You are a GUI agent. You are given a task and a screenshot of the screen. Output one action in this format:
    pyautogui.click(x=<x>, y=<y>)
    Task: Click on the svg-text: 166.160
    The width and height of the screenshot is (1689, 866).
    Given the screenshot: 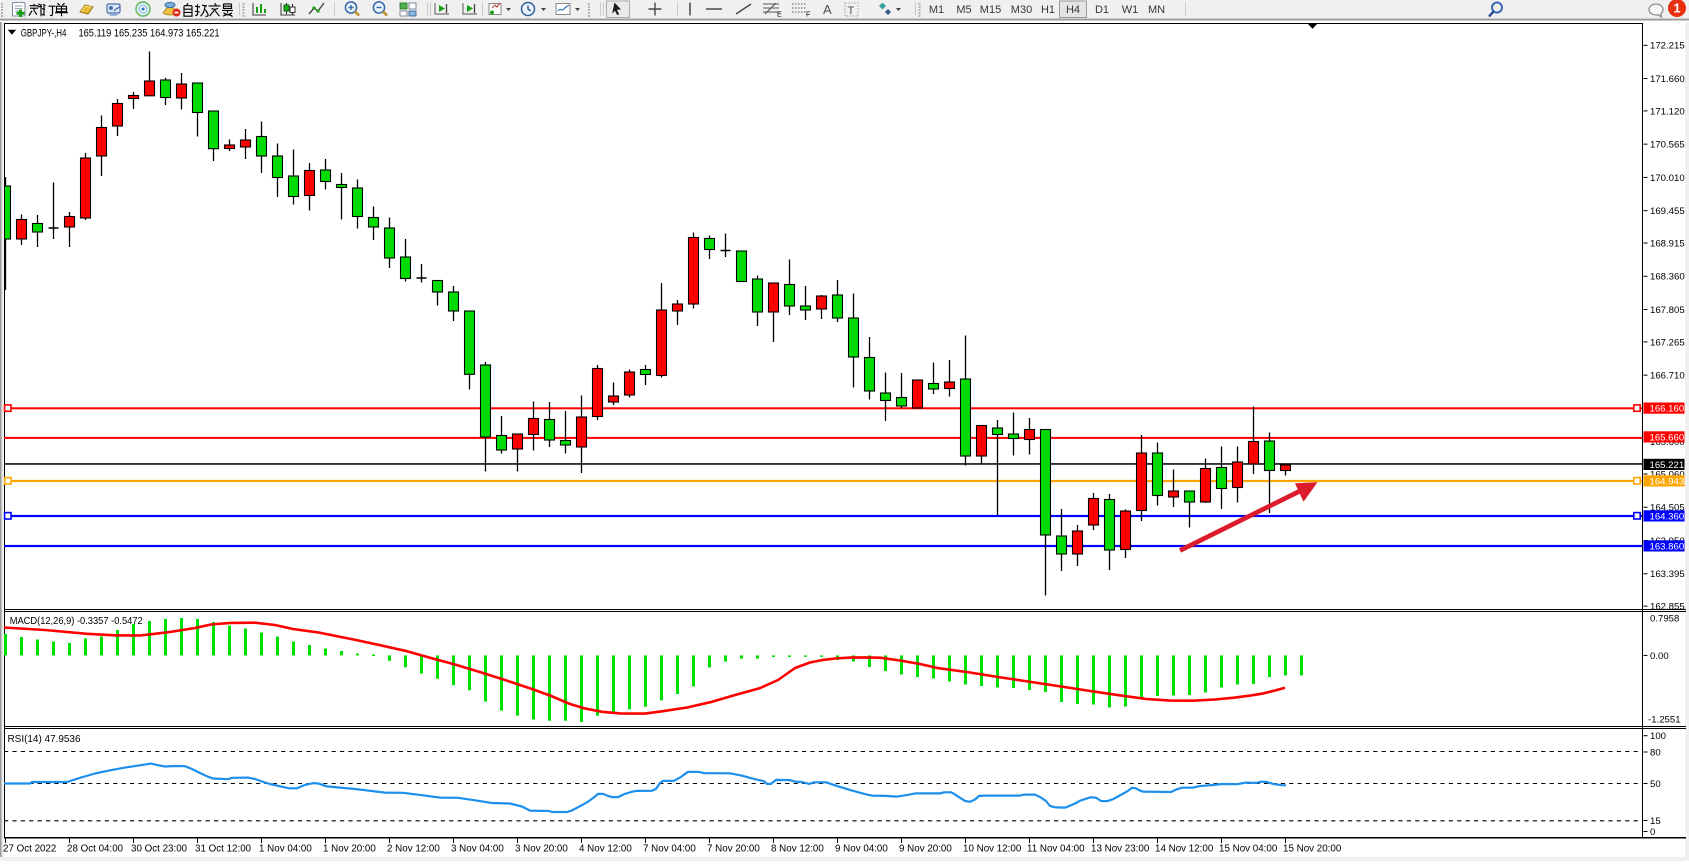 What is the action you would take?
    pyautogui.click(x=1667, y=409)
    